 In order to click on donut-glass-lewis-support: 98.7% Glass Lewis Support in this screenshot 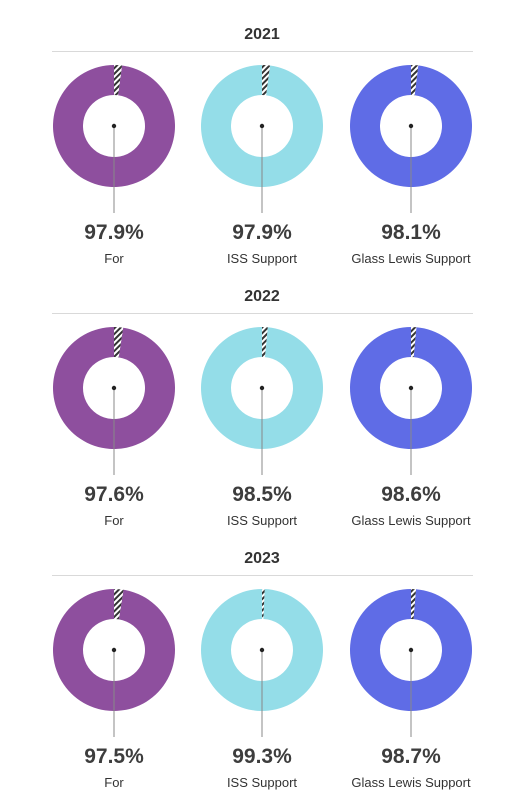, I will do `click(410, 689)`.